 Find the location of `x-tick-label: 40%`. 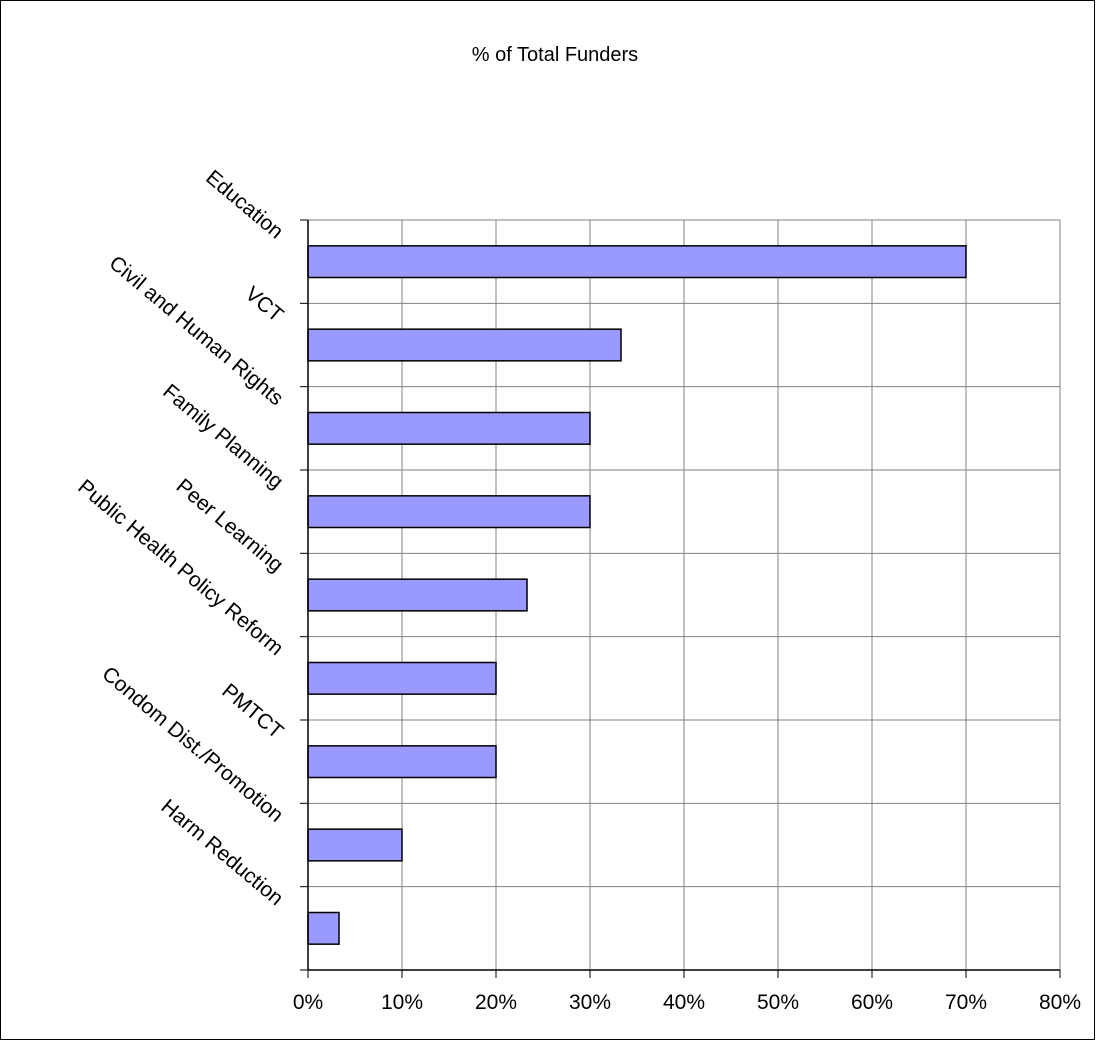

x-tick-label: 40% is located at coordinates (684, 1002).